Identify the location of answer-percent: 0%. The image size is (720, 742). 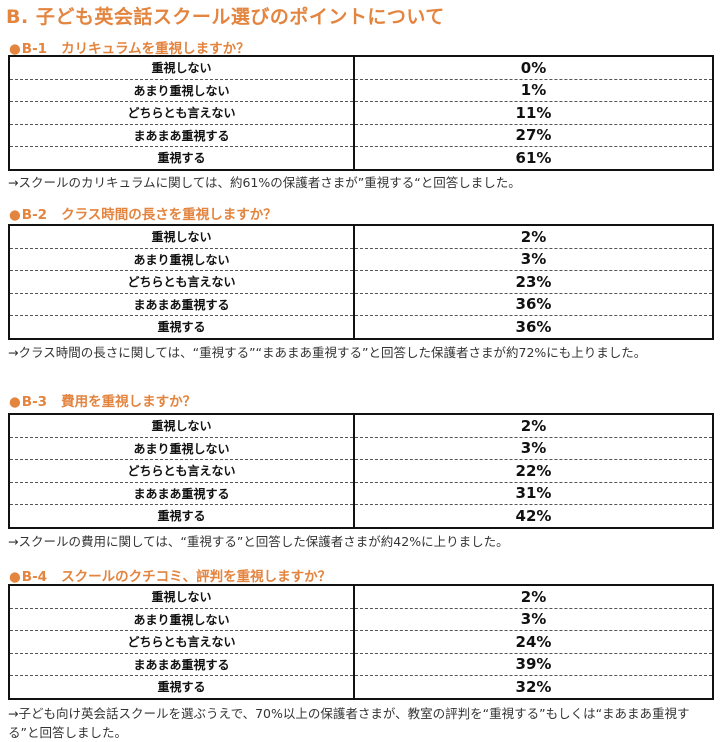
(533, 68).